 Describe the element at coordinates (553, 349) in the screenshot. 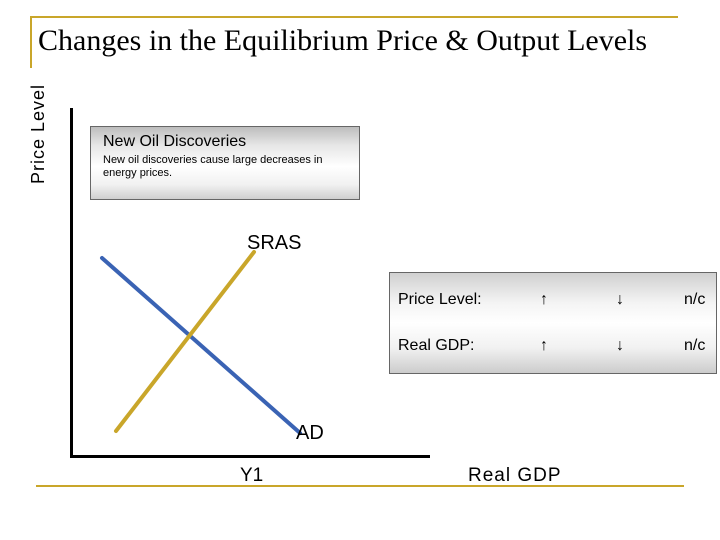

I see `effects-row-real-gdp: Real GDP: ↑ ↓ n/c` at that location.